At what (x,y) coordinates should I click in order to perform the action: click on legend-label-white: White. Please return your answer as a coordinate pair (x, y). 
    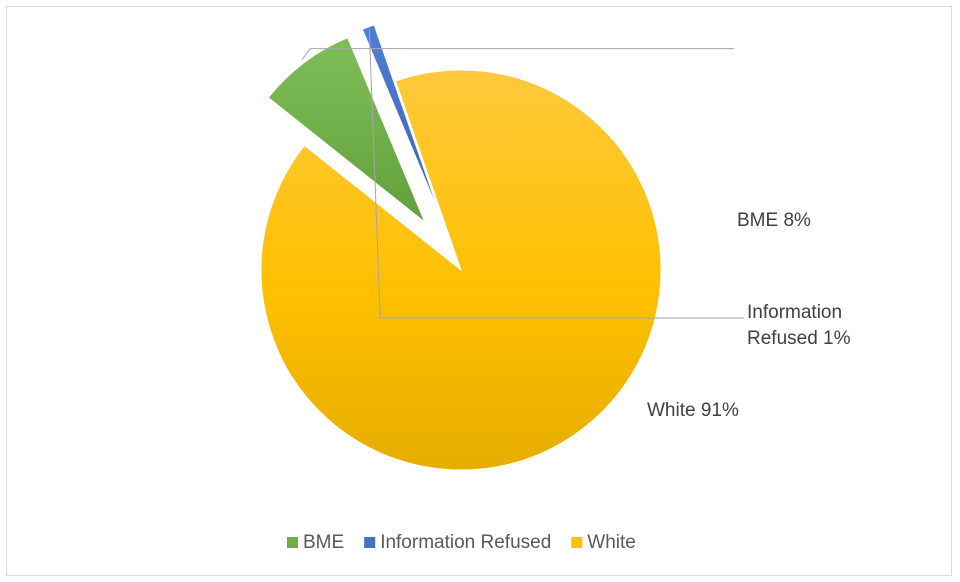
    Looking at the image, I should click on (611, 542).